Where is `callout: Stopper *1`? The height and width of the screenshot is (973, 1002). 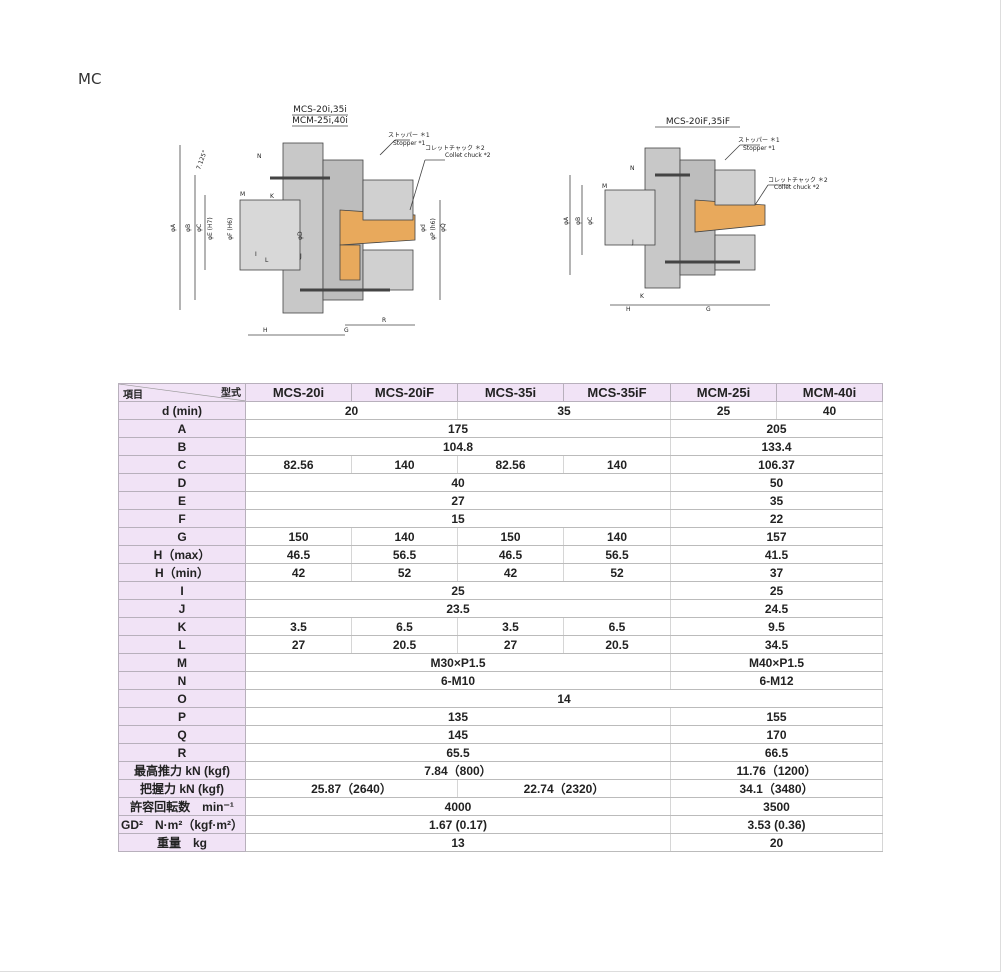 callout: Stopper *1 is located at coordinates (409, 143).